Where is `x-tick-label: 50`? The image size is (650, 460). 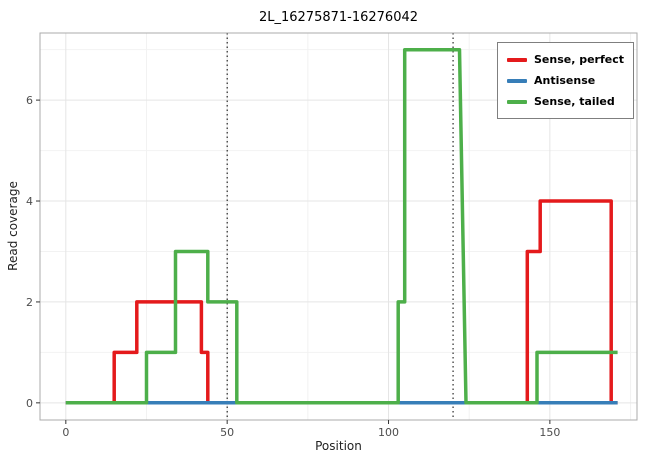
x-tick-label: 50 is located at coordinates (227, 432).